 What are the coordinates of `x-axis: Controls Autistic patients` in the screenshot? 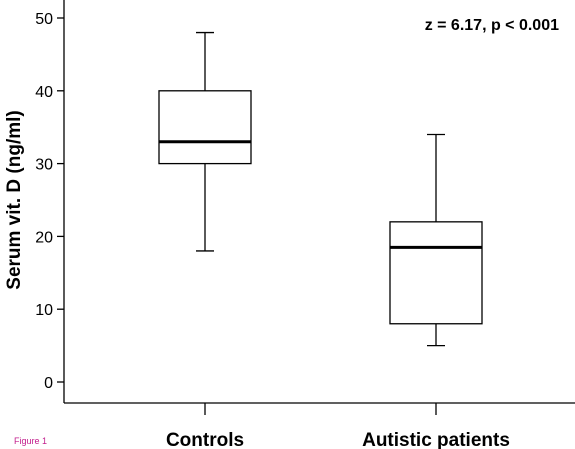 It's located at (319, 425).